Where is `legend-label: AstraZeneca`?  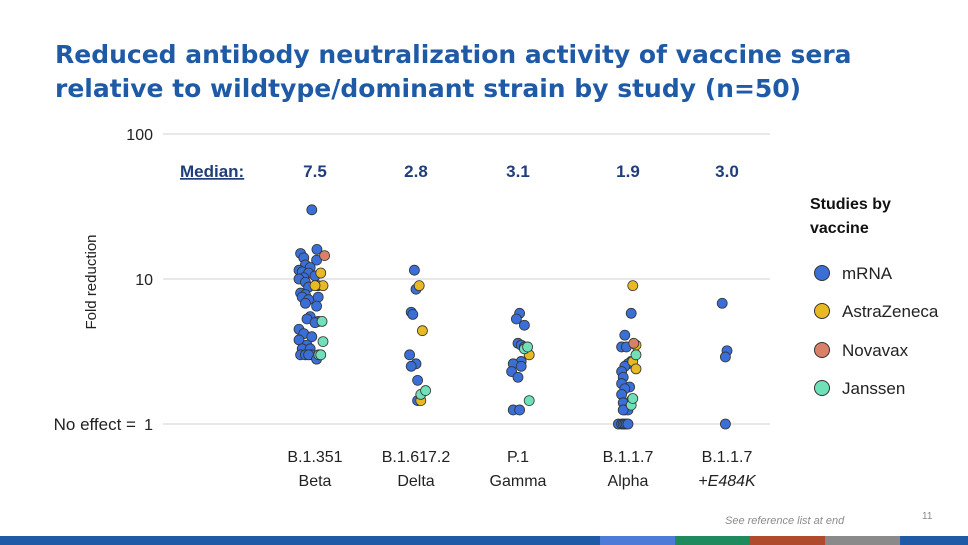
legend-label: AstraZeneca is located at coordinates (890, 311).